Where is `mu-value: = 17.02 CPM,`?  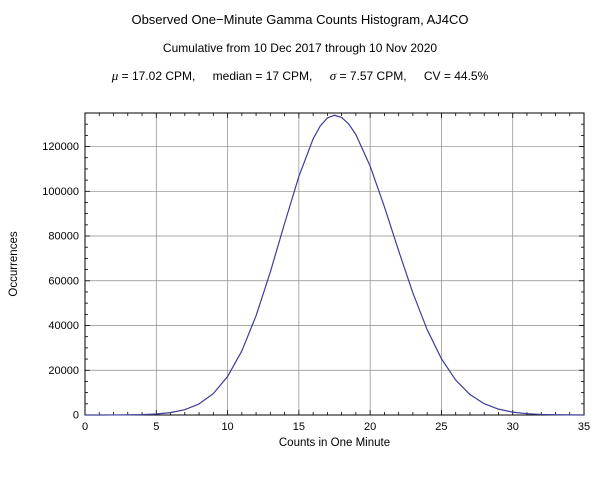
mu-value: = 17.02 CPM, is located at coordinates (157, 76).